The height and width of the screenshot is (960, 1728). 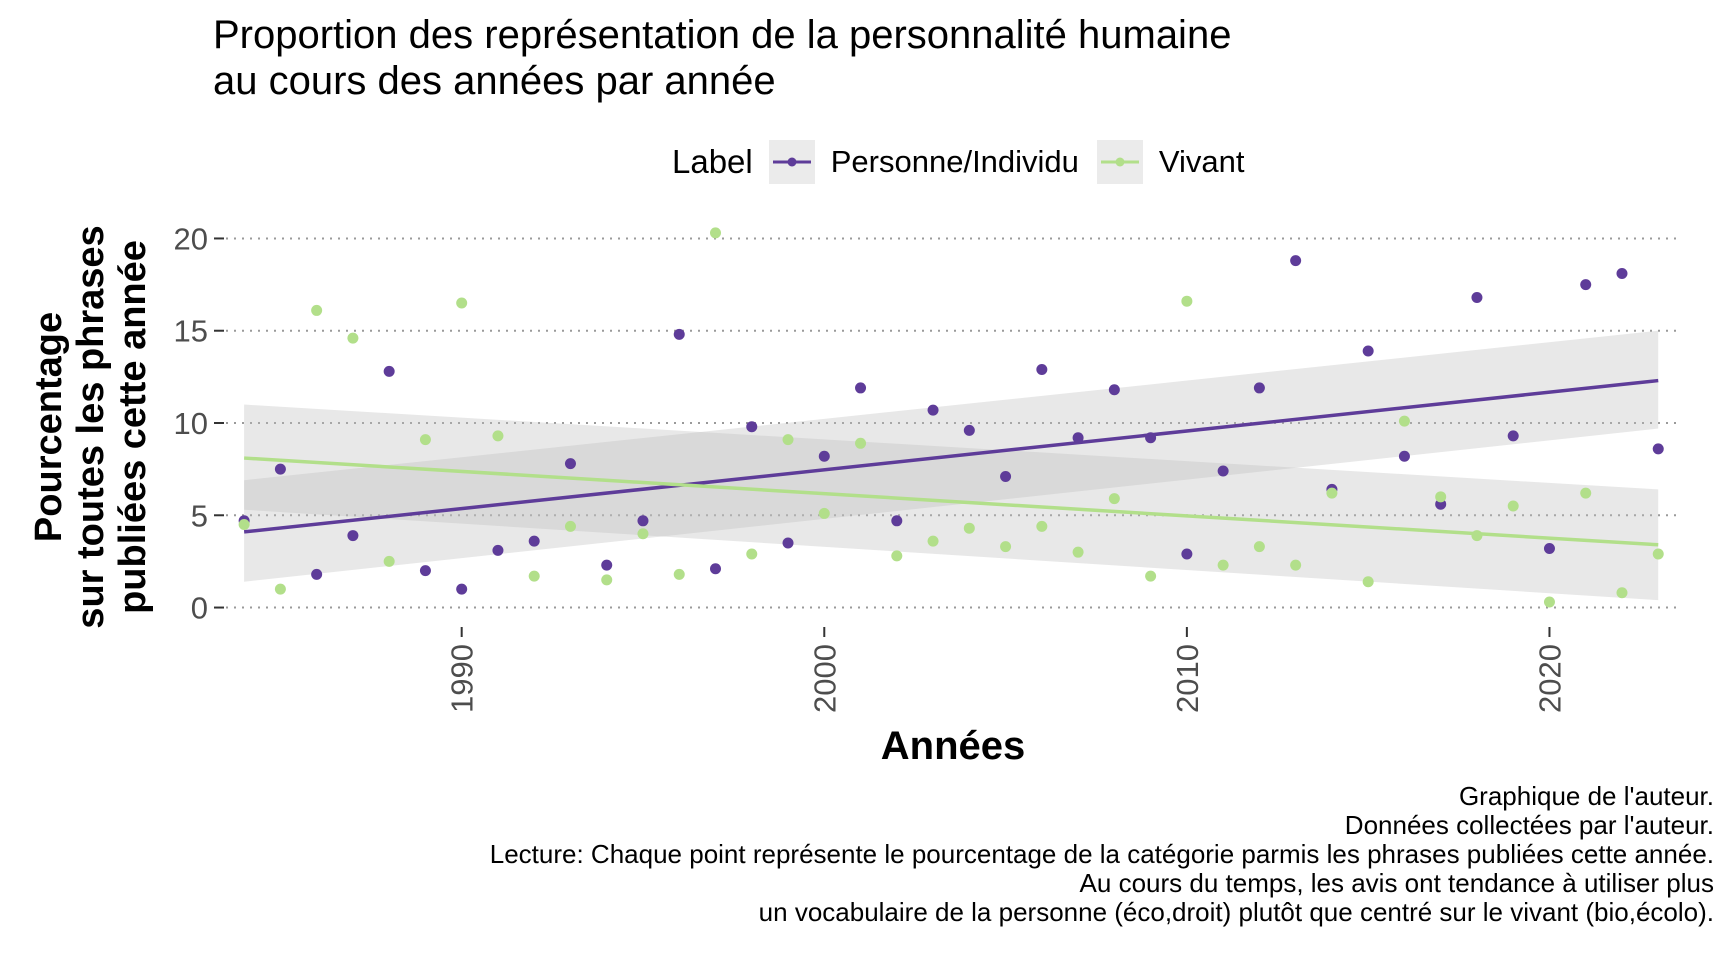 What do you see at coordinates (1529, 825) in the screenshot?
I see `caption-line-2: Données collectées par l'auteur.` at bounding box center [1529, 825].